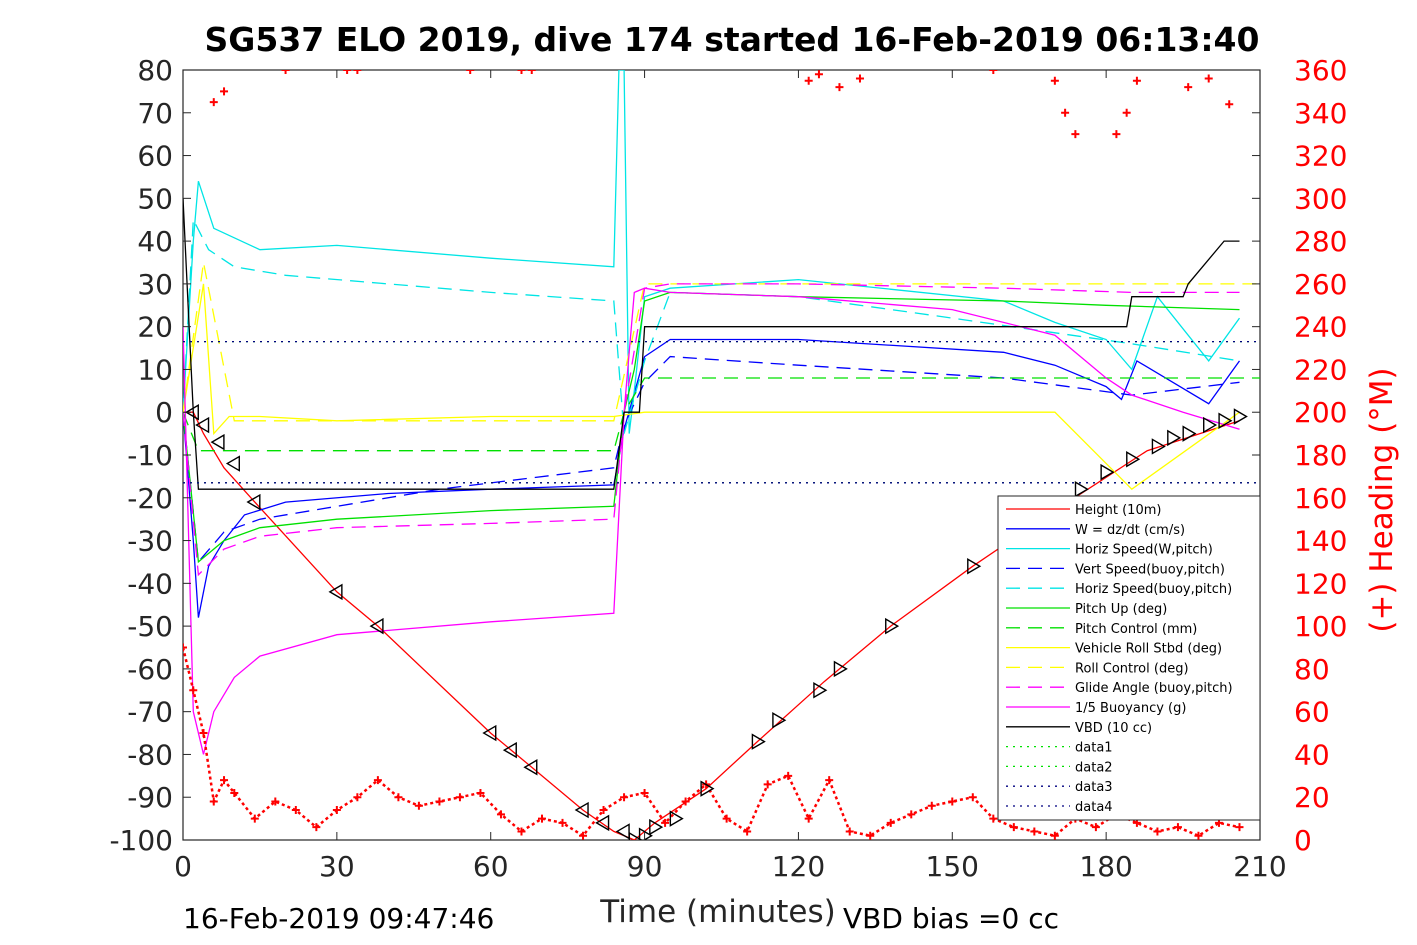 The image size is (1417, 945). What do you see at coordinates (338, 918) in the screenshot?
I see `footer-timestamp: 16-Feb-2019 09:47:46` at bounding box center [338, 918].